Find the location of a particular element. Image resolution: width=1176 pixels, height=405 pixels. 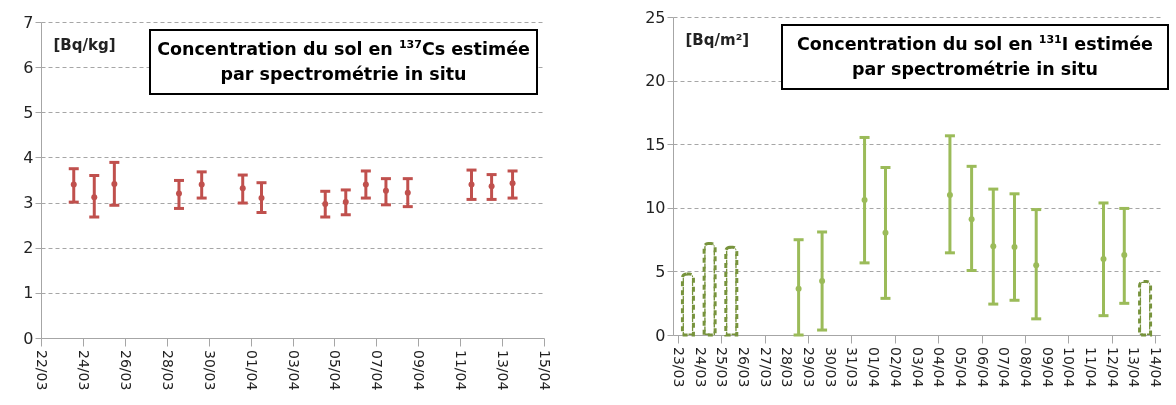

x-tick-label: 12/04 is located at coordinates (1112, 367).